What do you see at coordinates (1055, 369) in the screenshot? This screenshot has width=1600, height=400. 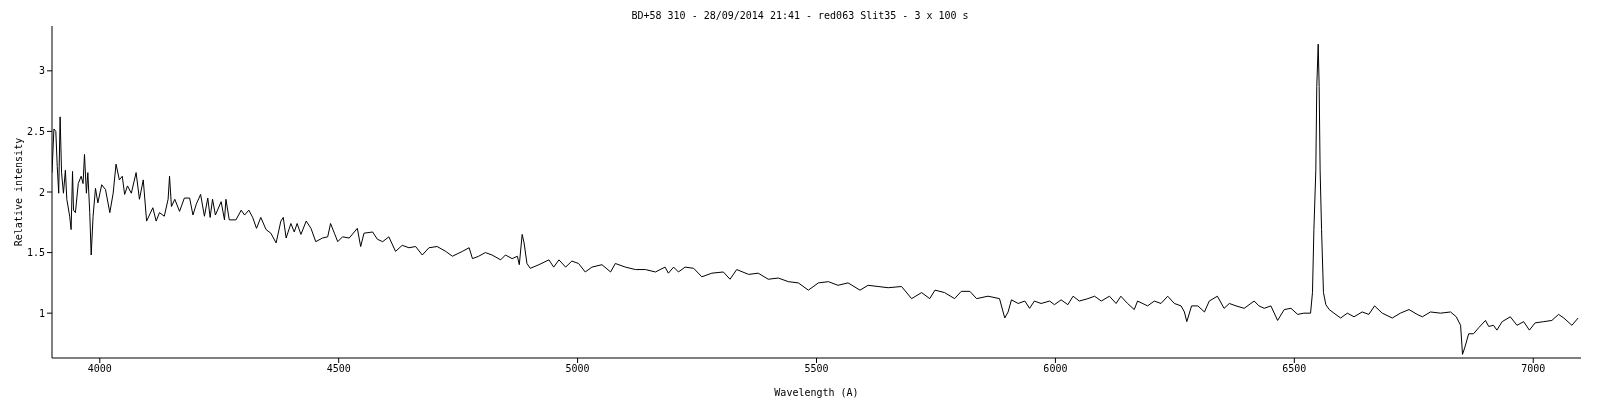 I see `x-tick-label: 6000` at bounding box center [1055, 369].